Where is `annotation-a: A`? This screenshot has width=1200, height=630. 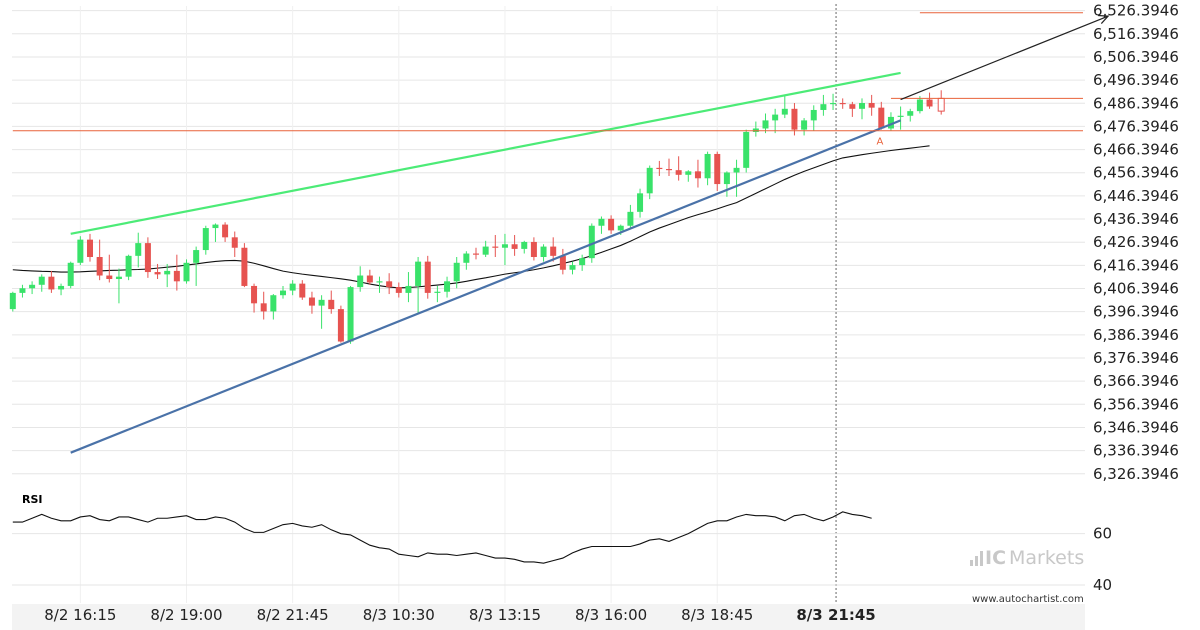
annotation-a: A is located at coordinates (879, 142).